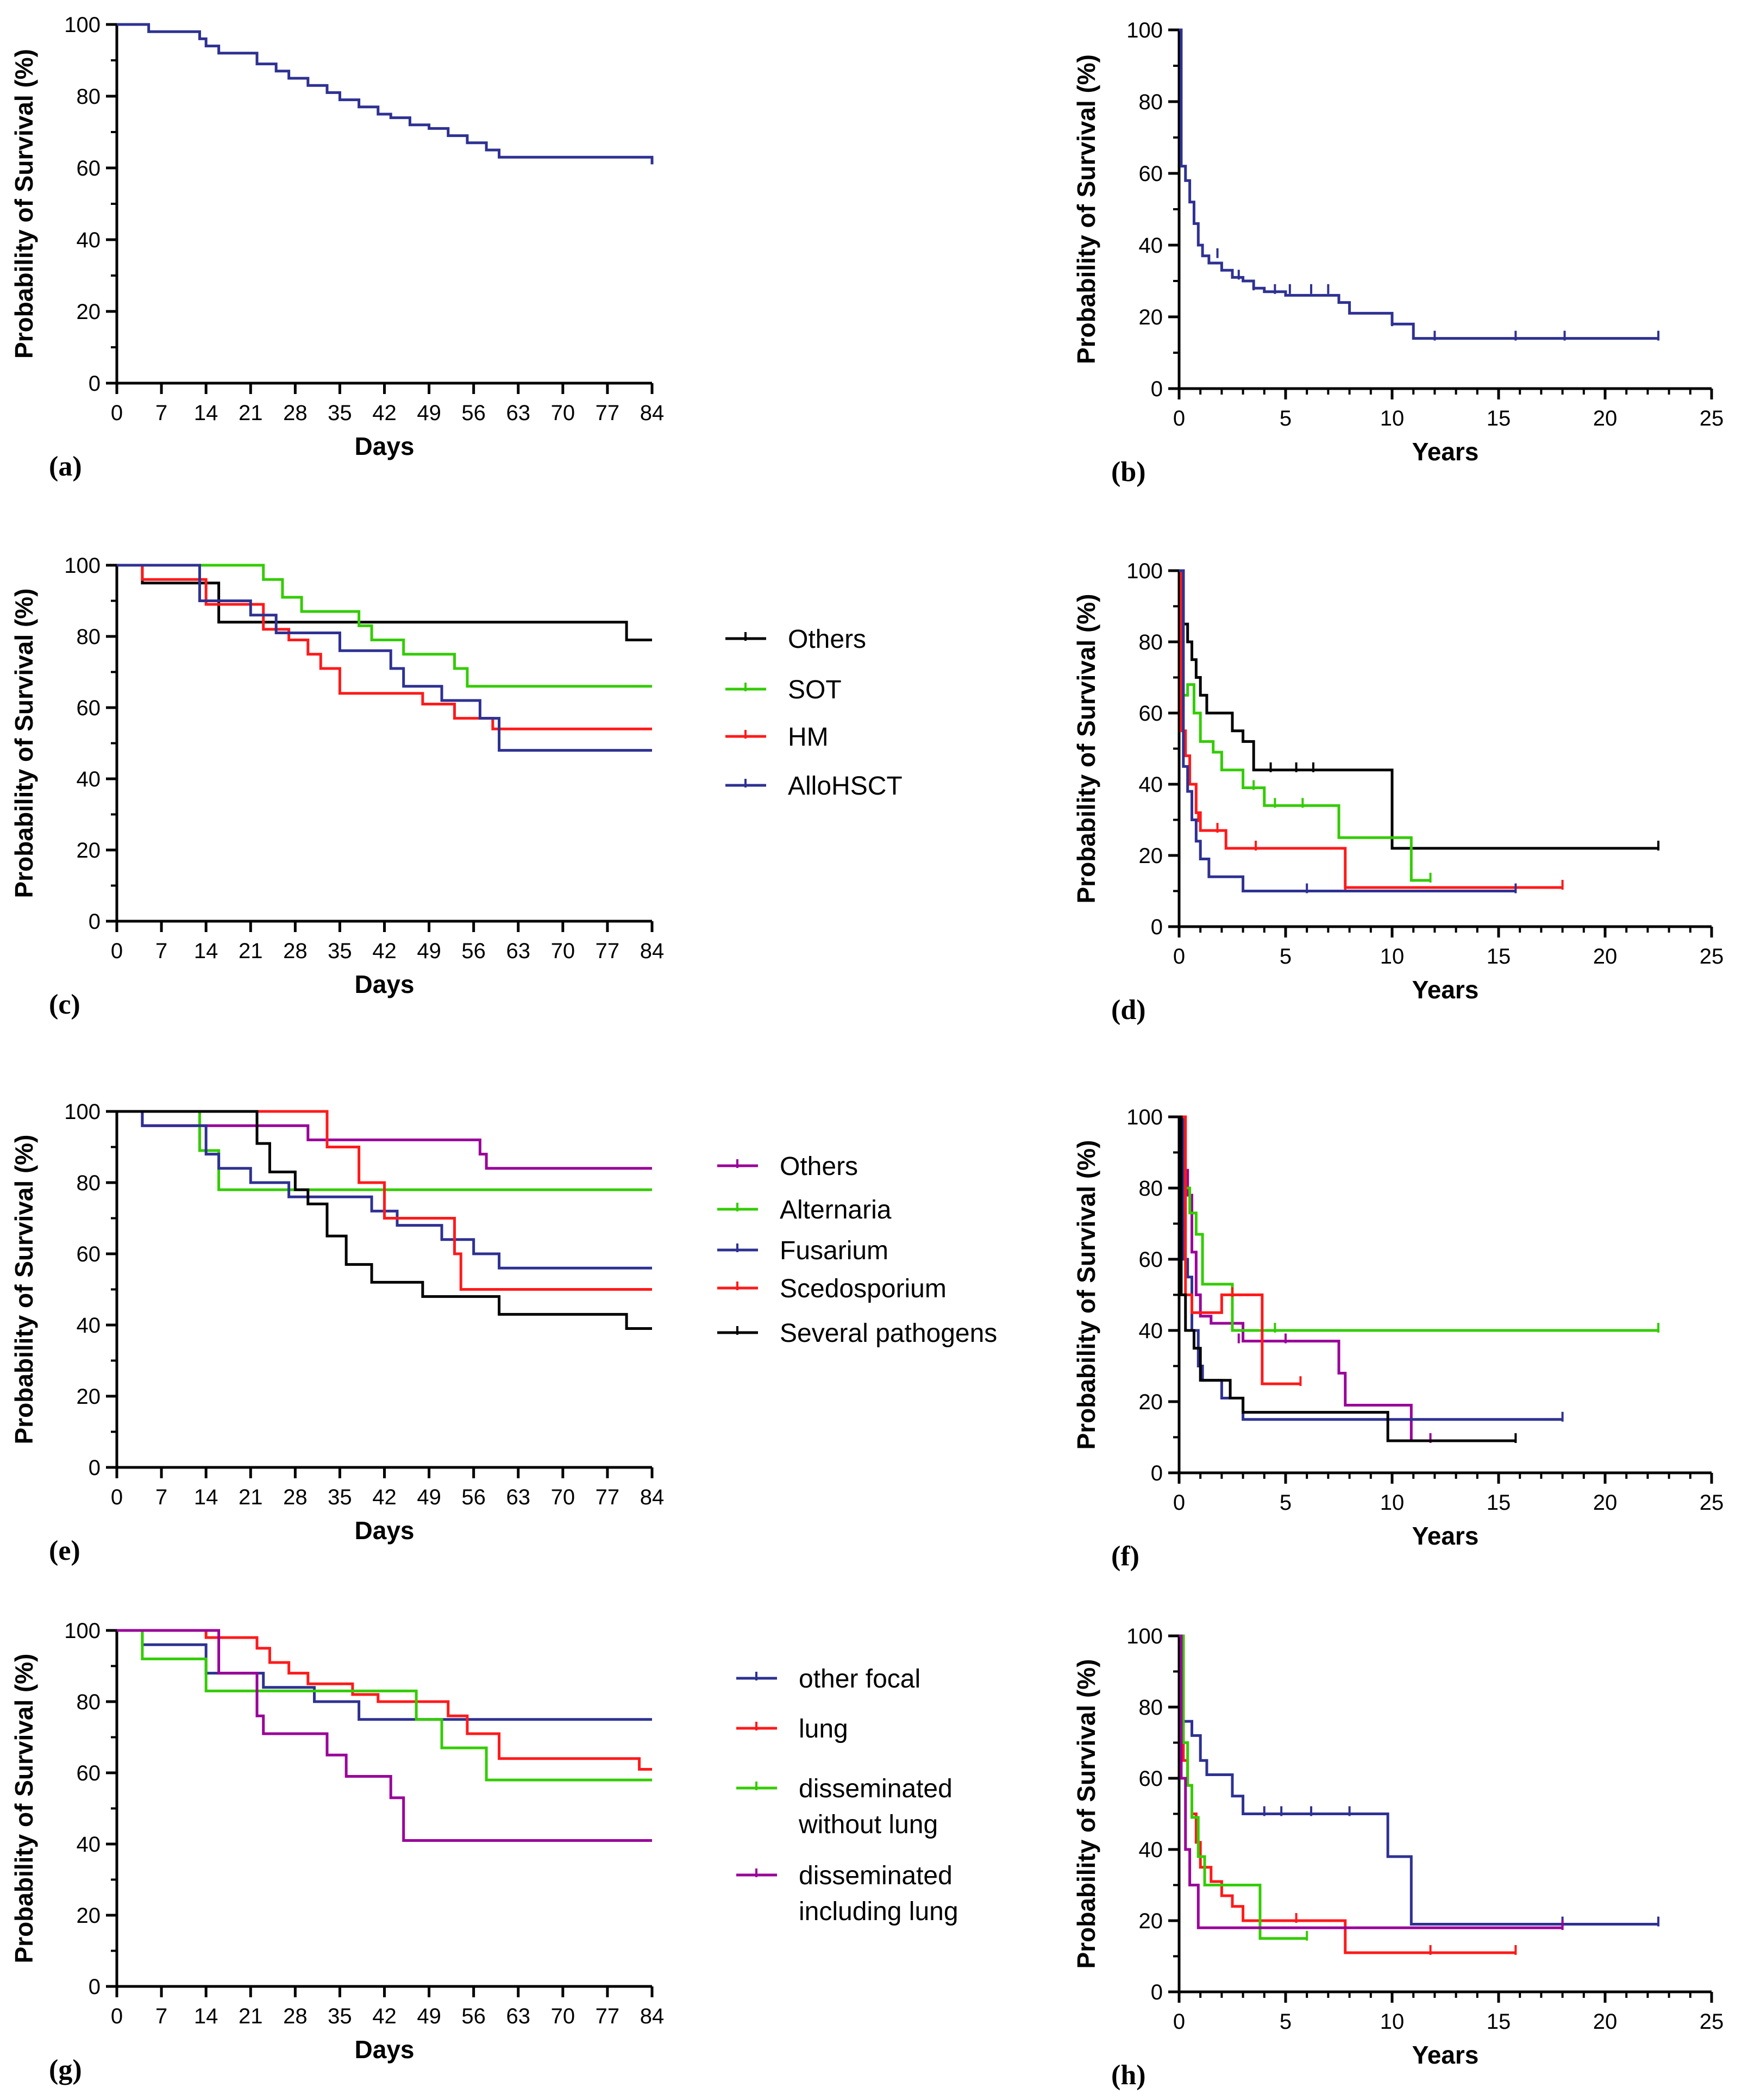 The width and height of the screenshot is (1748, 2100). I want to click on series-line-scedosporium, so click(1240, 1250).